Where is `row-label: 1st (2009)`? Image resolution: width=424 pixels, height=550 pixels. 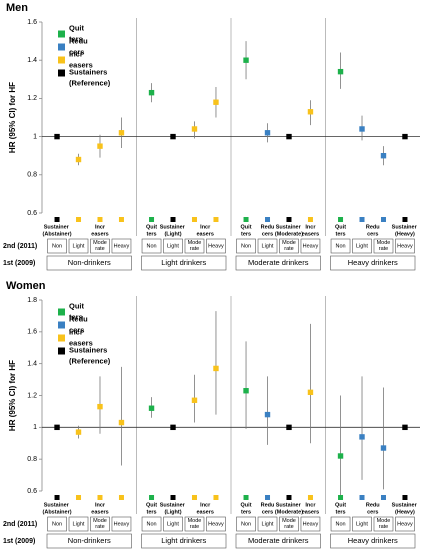
row-label: 1st (2009) is located at coordinates (19, 263).